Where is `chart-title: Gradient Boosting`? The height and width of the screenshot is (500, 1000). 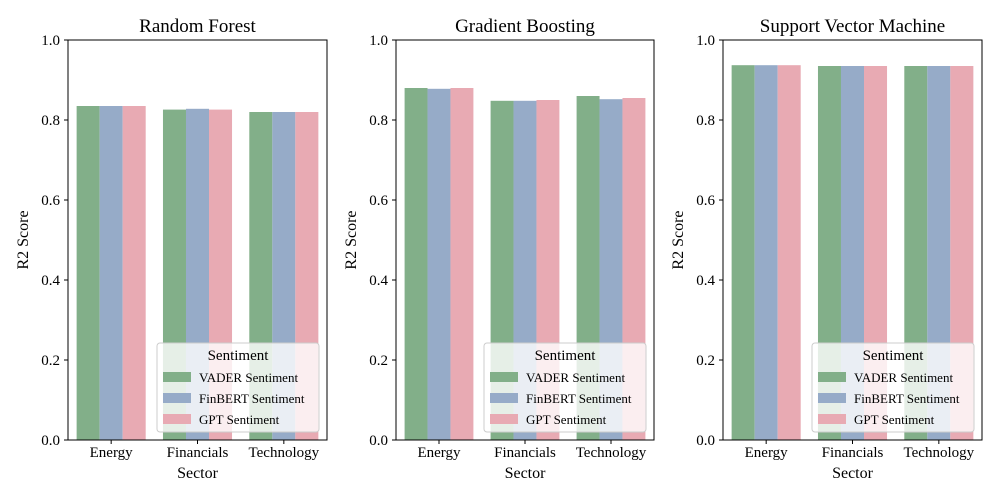 chart-title: Gradient Boosting is located at coordinates (525, 26).